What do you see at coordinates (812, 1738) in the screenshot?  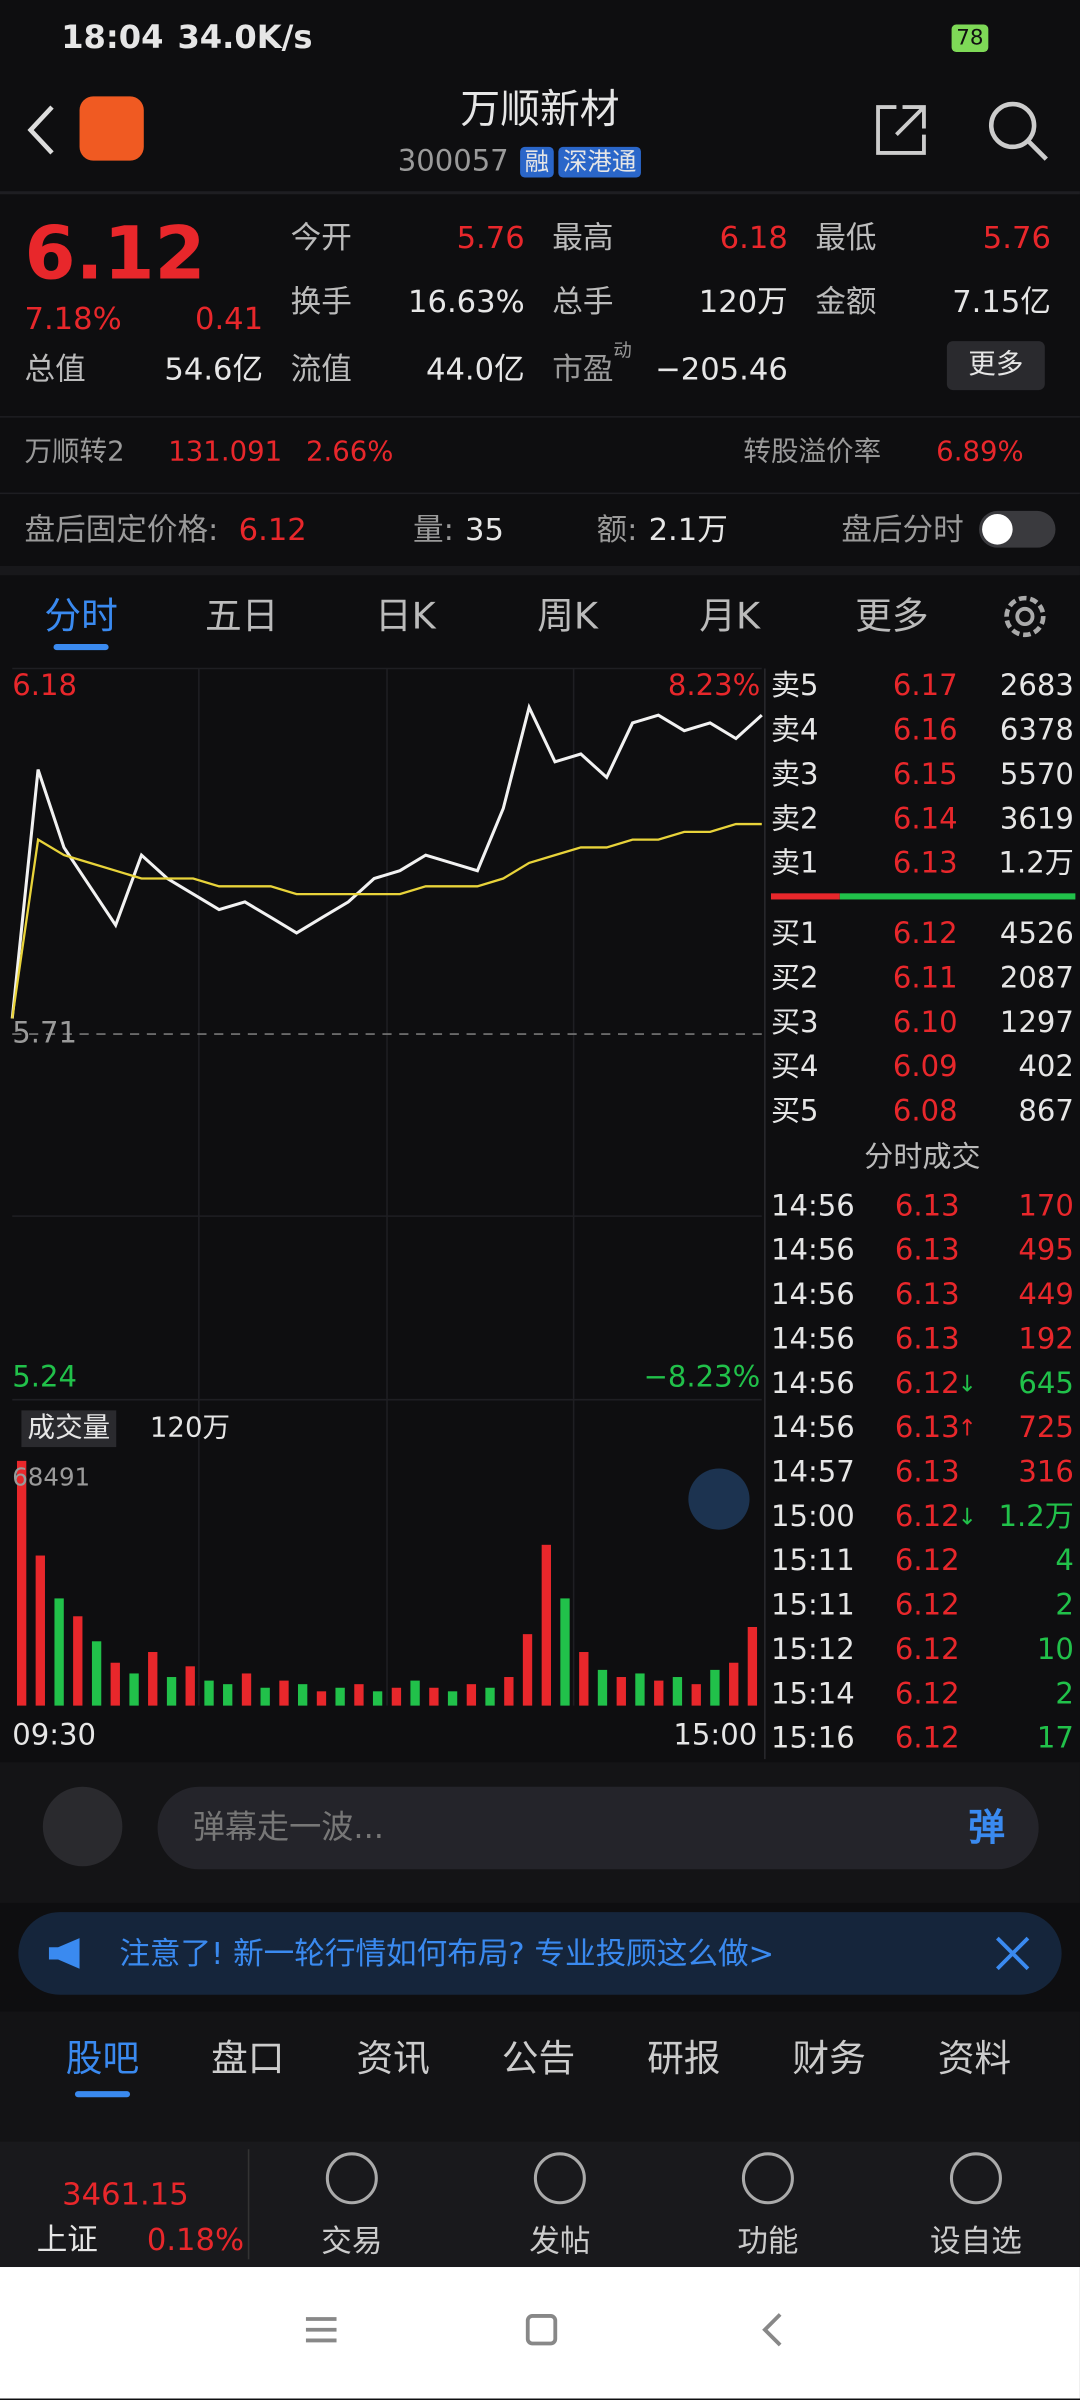 I see `trade-time: 15:16` at bounding box center [812, 1738].